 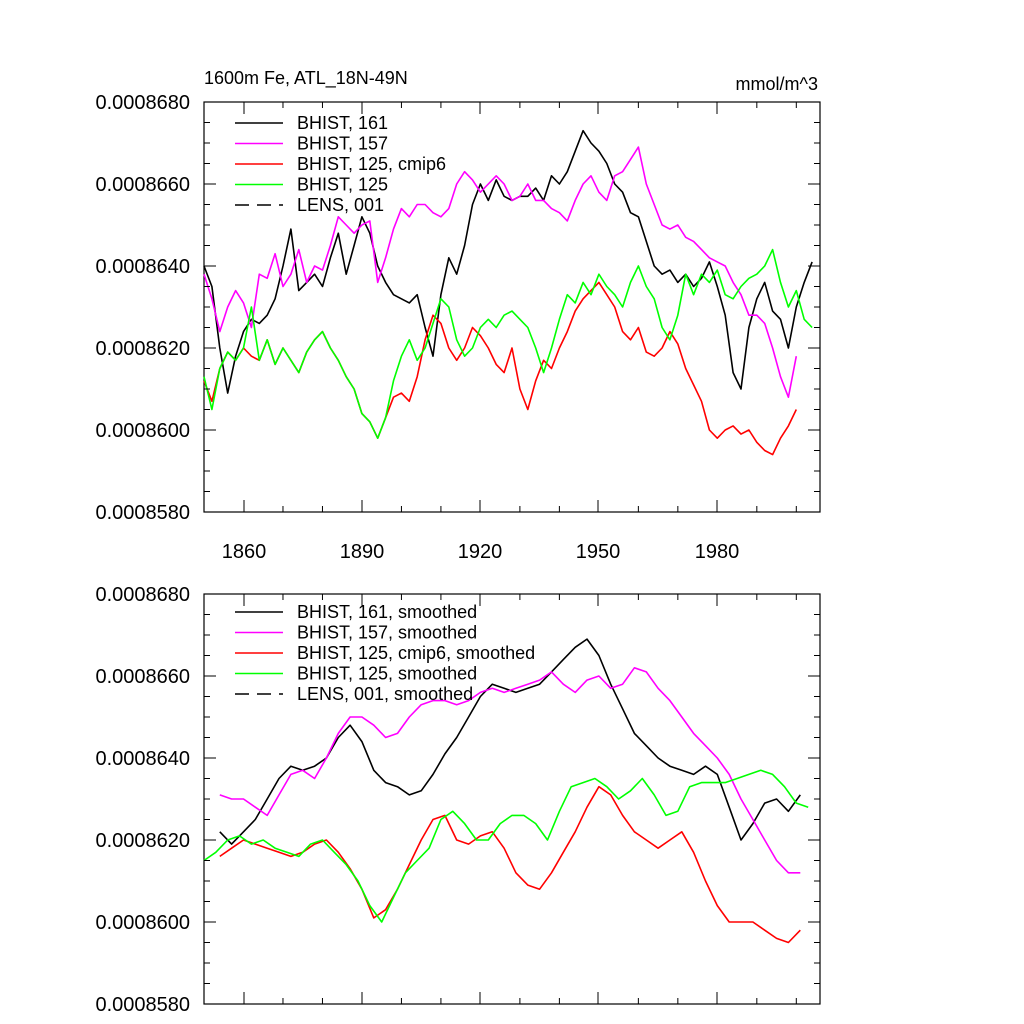 What do you see at coordinates (371, 164) in the screenshot?
I see `legend-label: BHIST, 125, cmip6` at bounding box center [371, 164].